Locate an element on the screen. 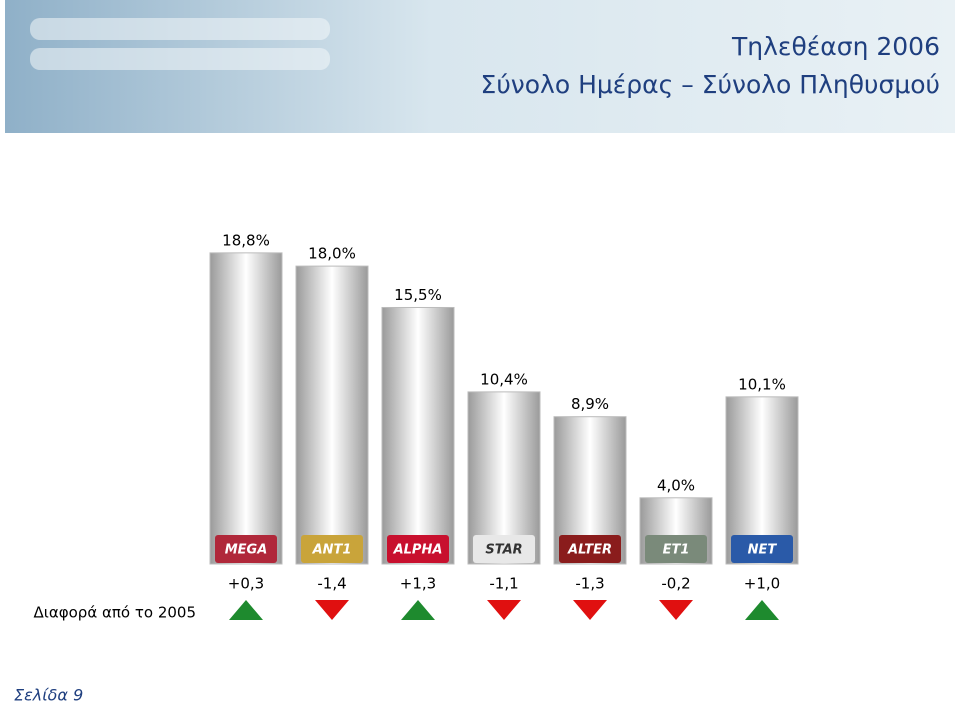 Image resolution: width=960 pixels, height=710 pixels. diff-label: +1,0 is located at coordinates (762, 584).